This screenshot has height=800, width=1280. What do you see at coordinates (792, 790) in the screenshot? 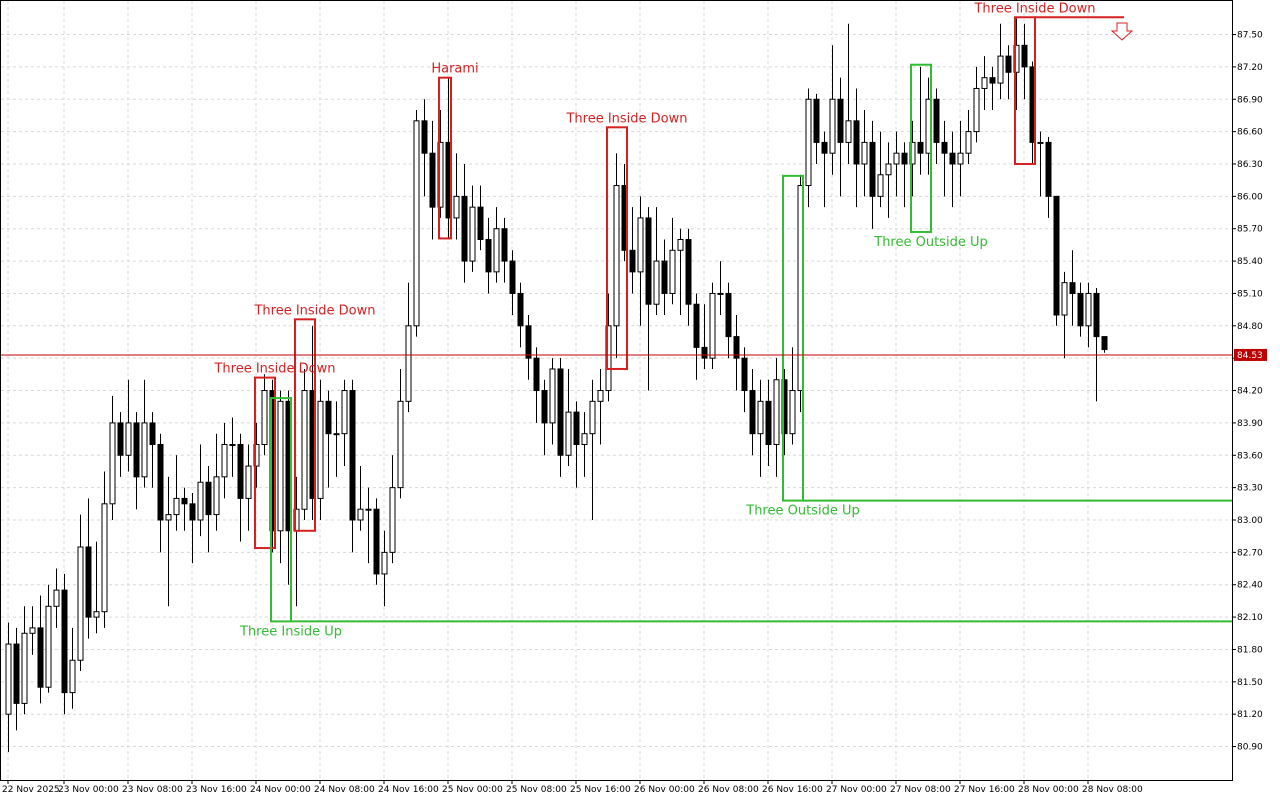
I see `x-tick-label: 26 Nov 16:00` at bounding box center [792, 790].